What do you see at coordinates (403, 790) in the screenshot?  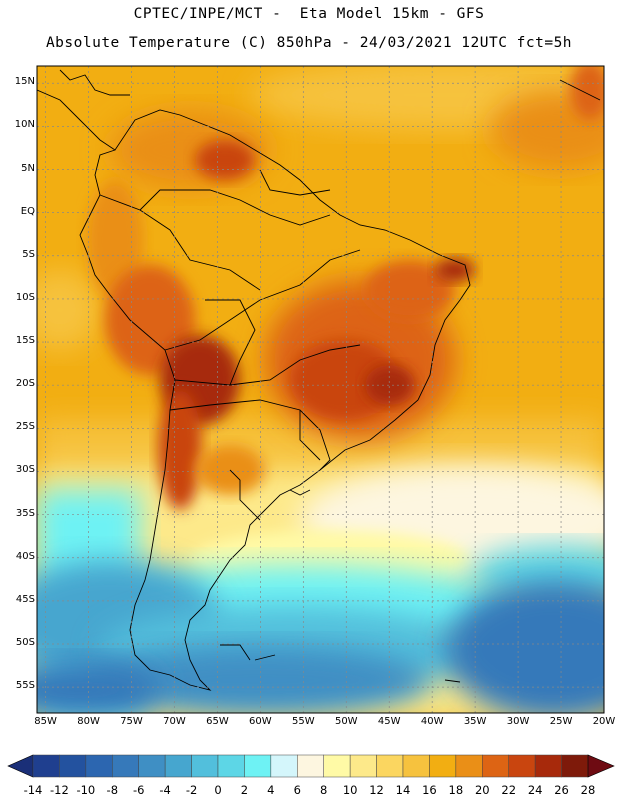 I see `colorbar-tick-label: 14` at bounding box center [403, 790].